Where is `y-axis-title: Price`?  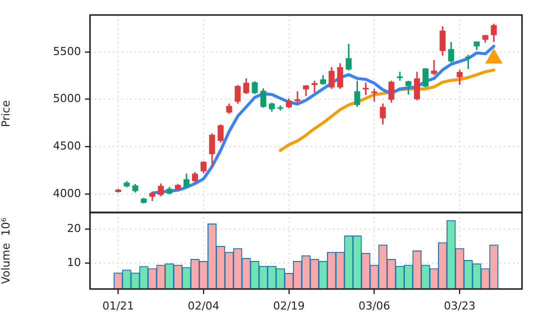
y-axis-title: Price is located at coordinates (6, 114).